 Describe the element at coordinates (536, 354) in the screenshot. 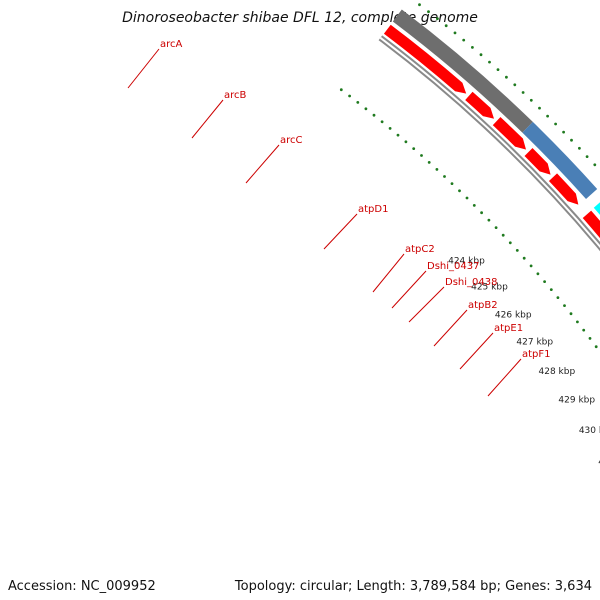

I see `gene-label: atpF1` at that location.